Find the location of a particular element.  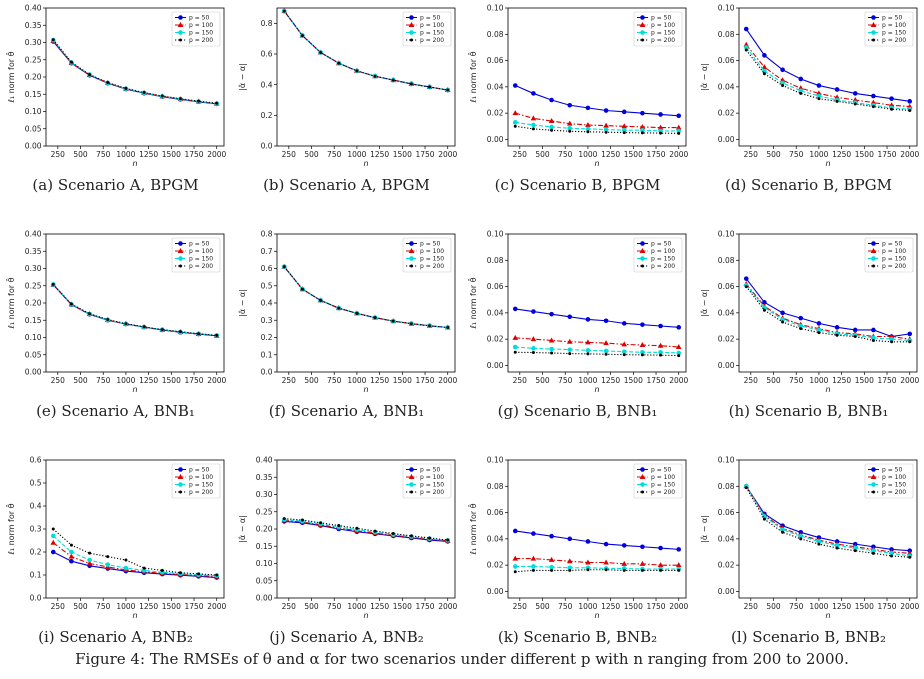

panel-caption: (l) Scenario B, BNB₂ is located at coordinates (808, 637).